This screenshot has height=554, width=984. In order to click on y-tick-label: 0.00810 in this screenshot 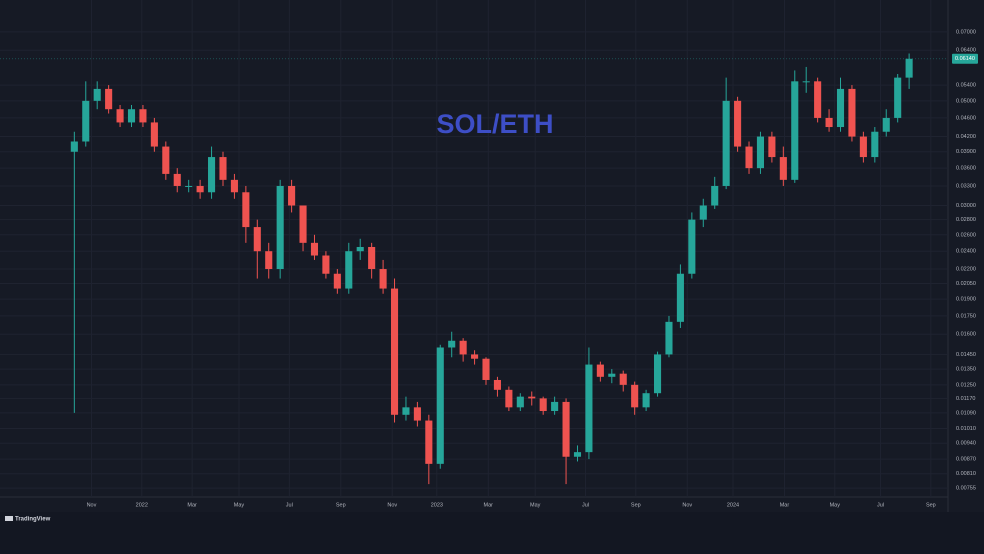, I will do `click(966, 474)`.